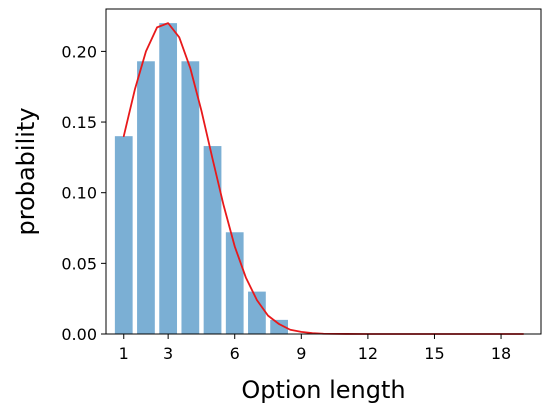  What do you see at coordinates (368, 353) in the screenshot?
I see `x-tick-label: 12` at bounding box center [368, 353].